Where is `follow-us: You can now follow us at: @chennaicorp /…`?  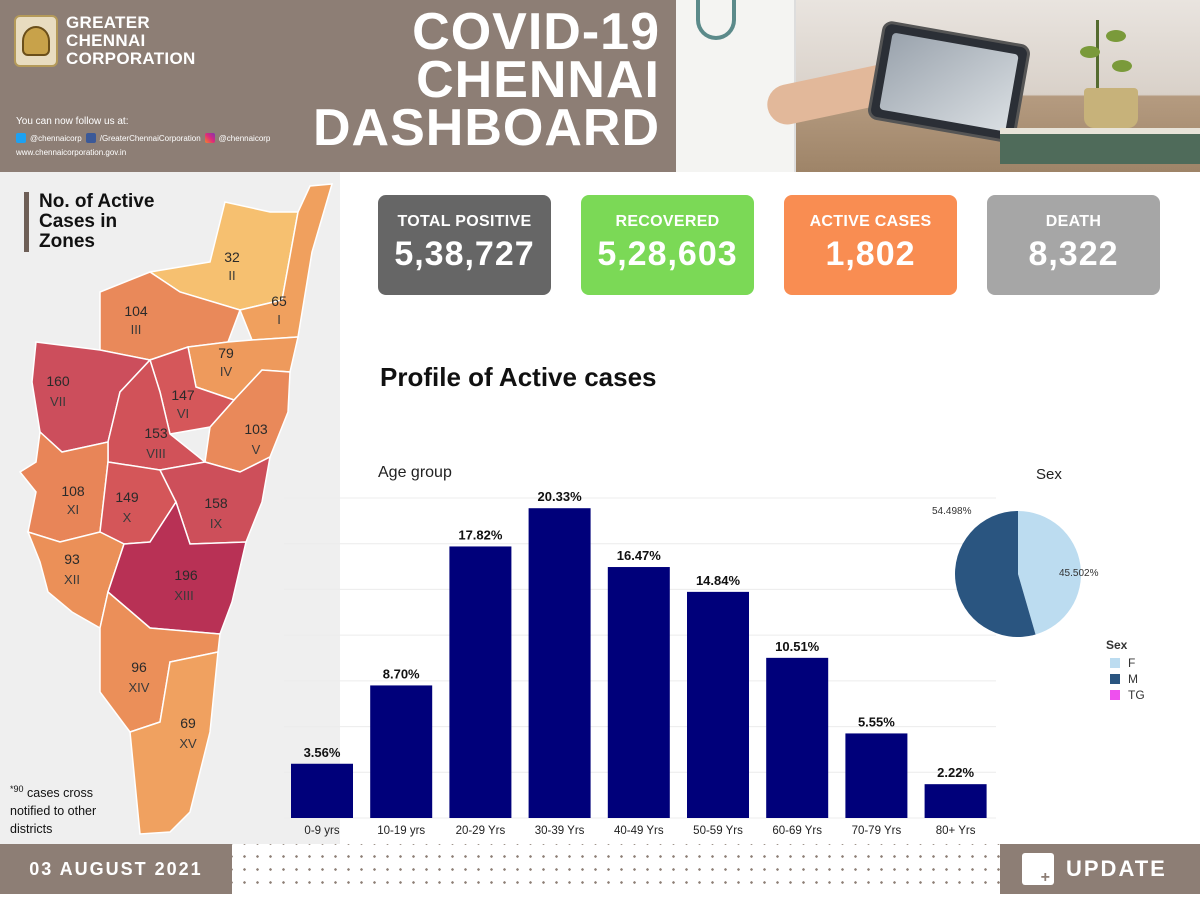
follow-us: You can now follow us at: @chennaicorp /… is located at coordinates (143, 136).